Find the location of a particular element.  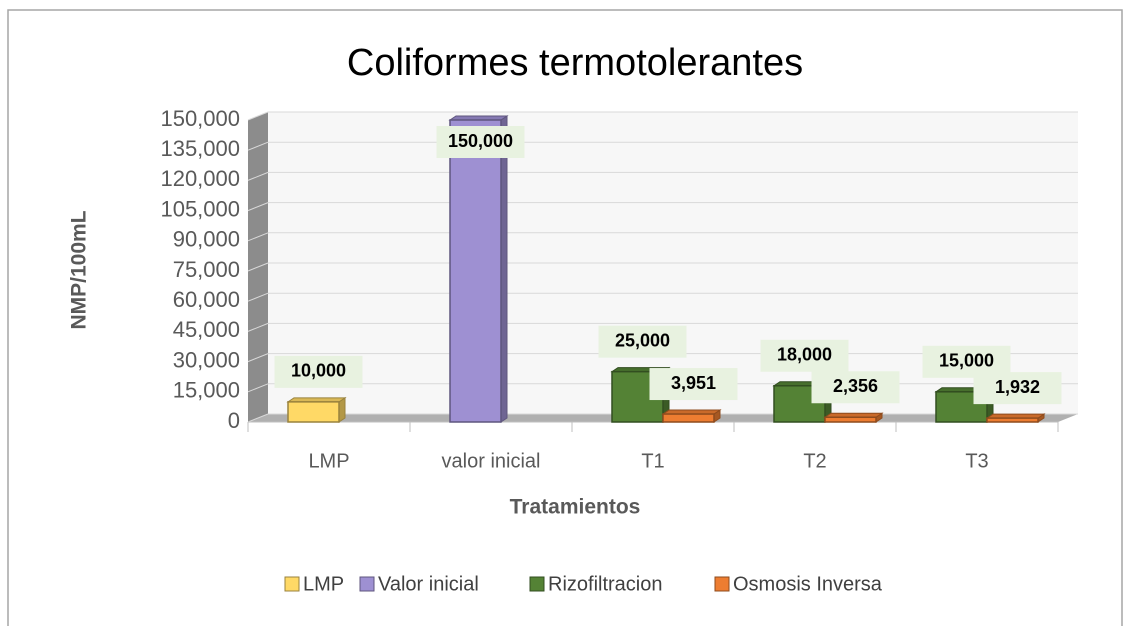

data-label: 10,000 is located at coordinates (318, 371).